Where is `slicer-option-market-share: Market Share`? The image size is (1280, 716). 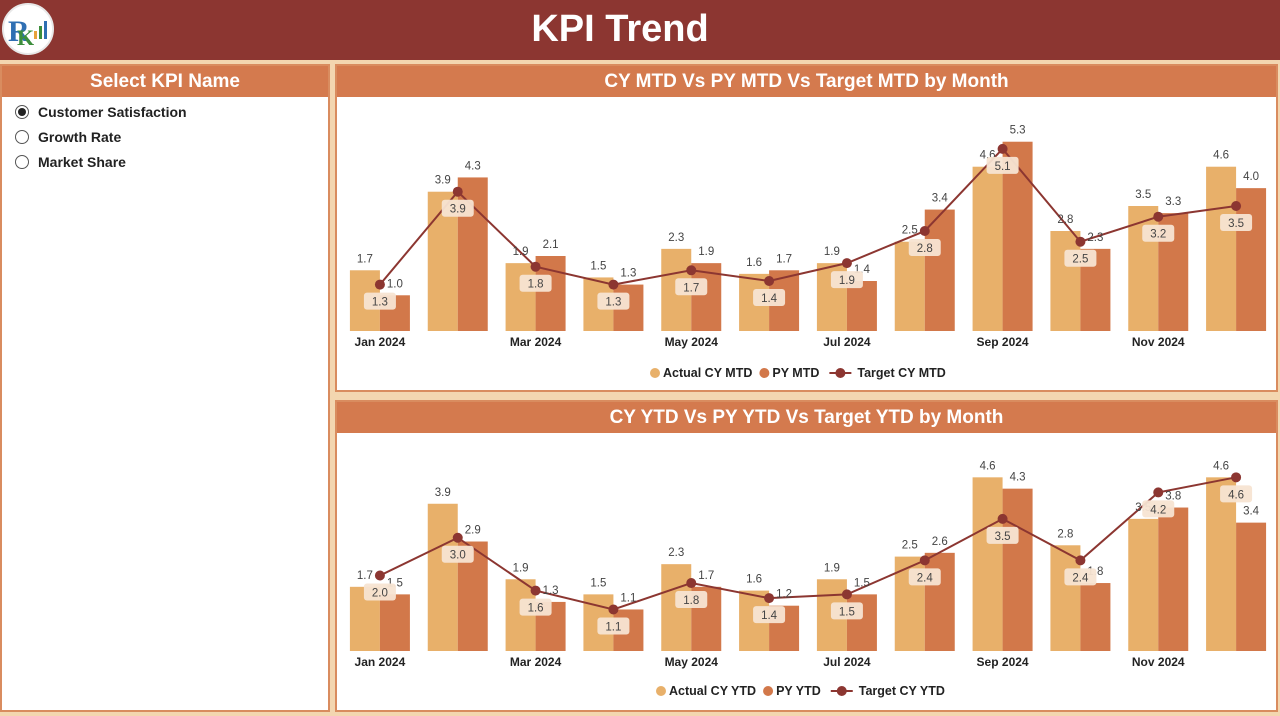 slicer-option-market-share: Market Share is located at coordinates (165, 161).